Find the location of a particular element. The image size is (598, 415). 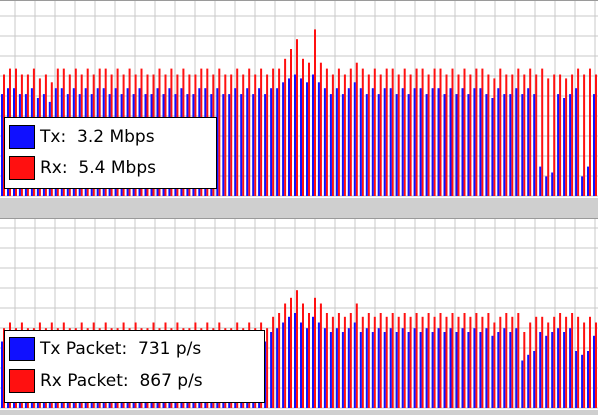

legend-rx-value: 5.4 Mbps is located at coordinates (117, 168).